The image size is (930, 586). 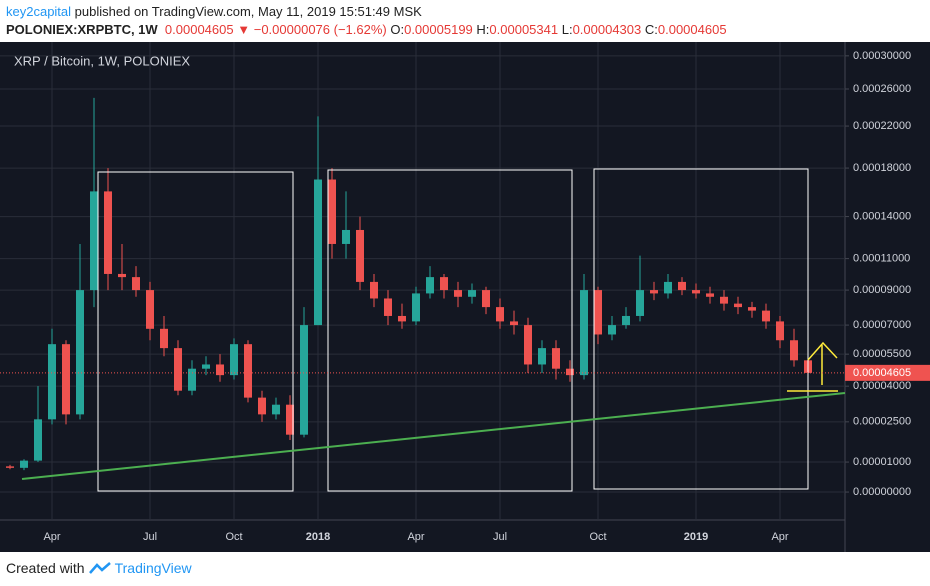 I want to click on ohlc-value: 0.00004605, so click(x=692, y=29).